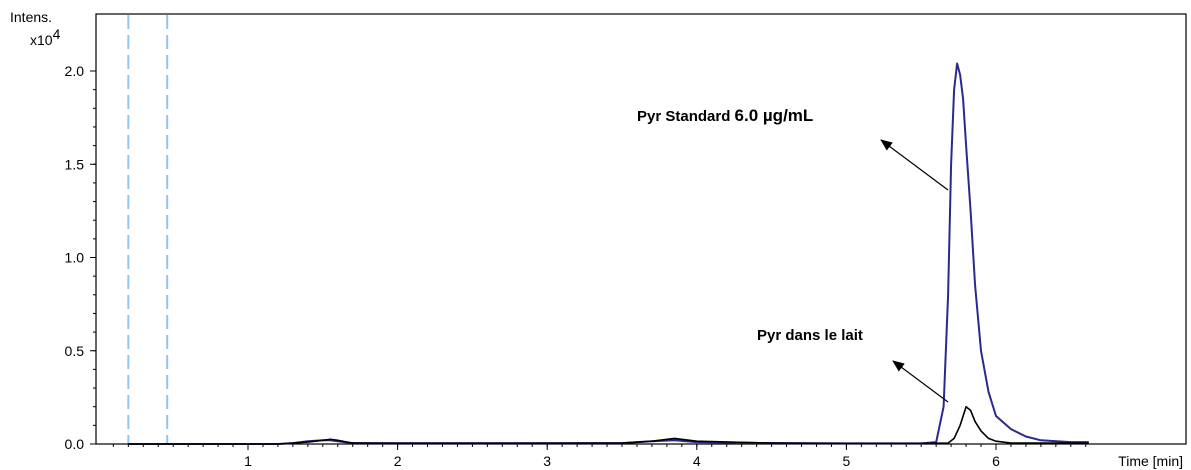 The image size is (1191, 470). What do you see at coordinates (697, 461) in the screenshot?
I see `x-tick-label-3: 4` at bounding box center [697, 461].